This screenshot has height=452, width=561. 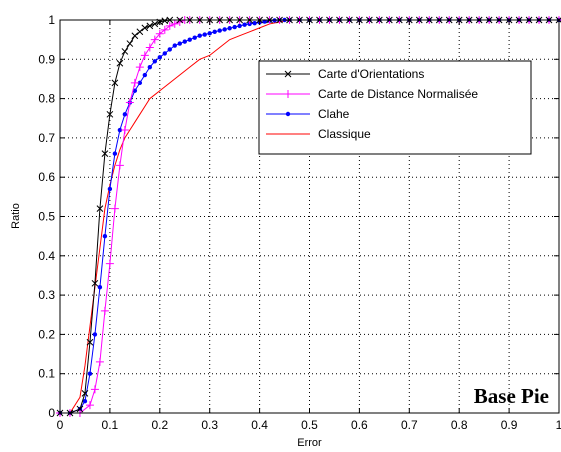 What do you see at coordinates (16, 216) in the screenshot?
I see `y-axis-label: Ratio` at bounding box center [16, 216].